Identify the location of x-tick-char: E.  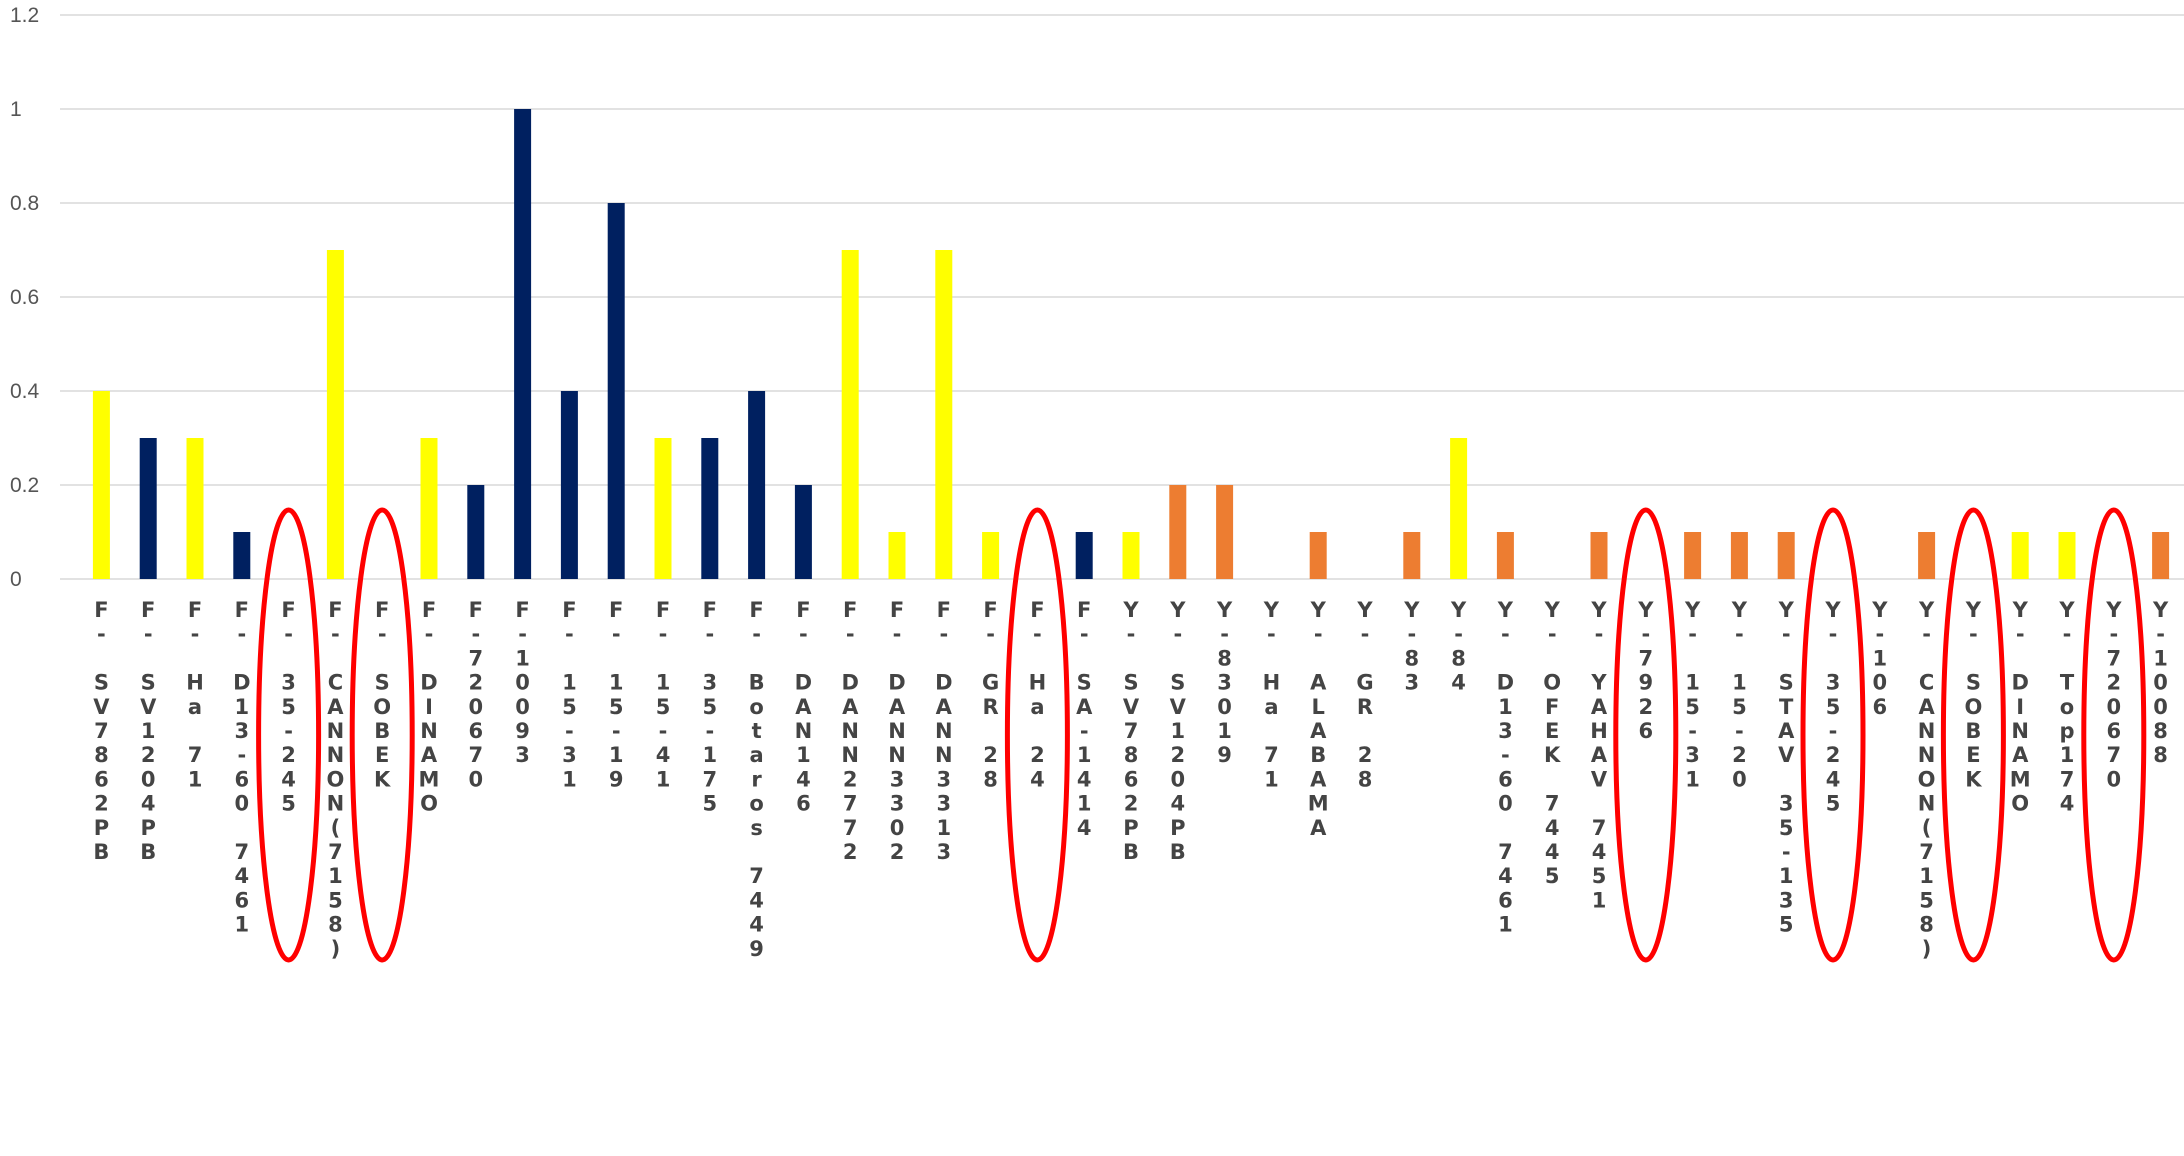
(1973, 755).